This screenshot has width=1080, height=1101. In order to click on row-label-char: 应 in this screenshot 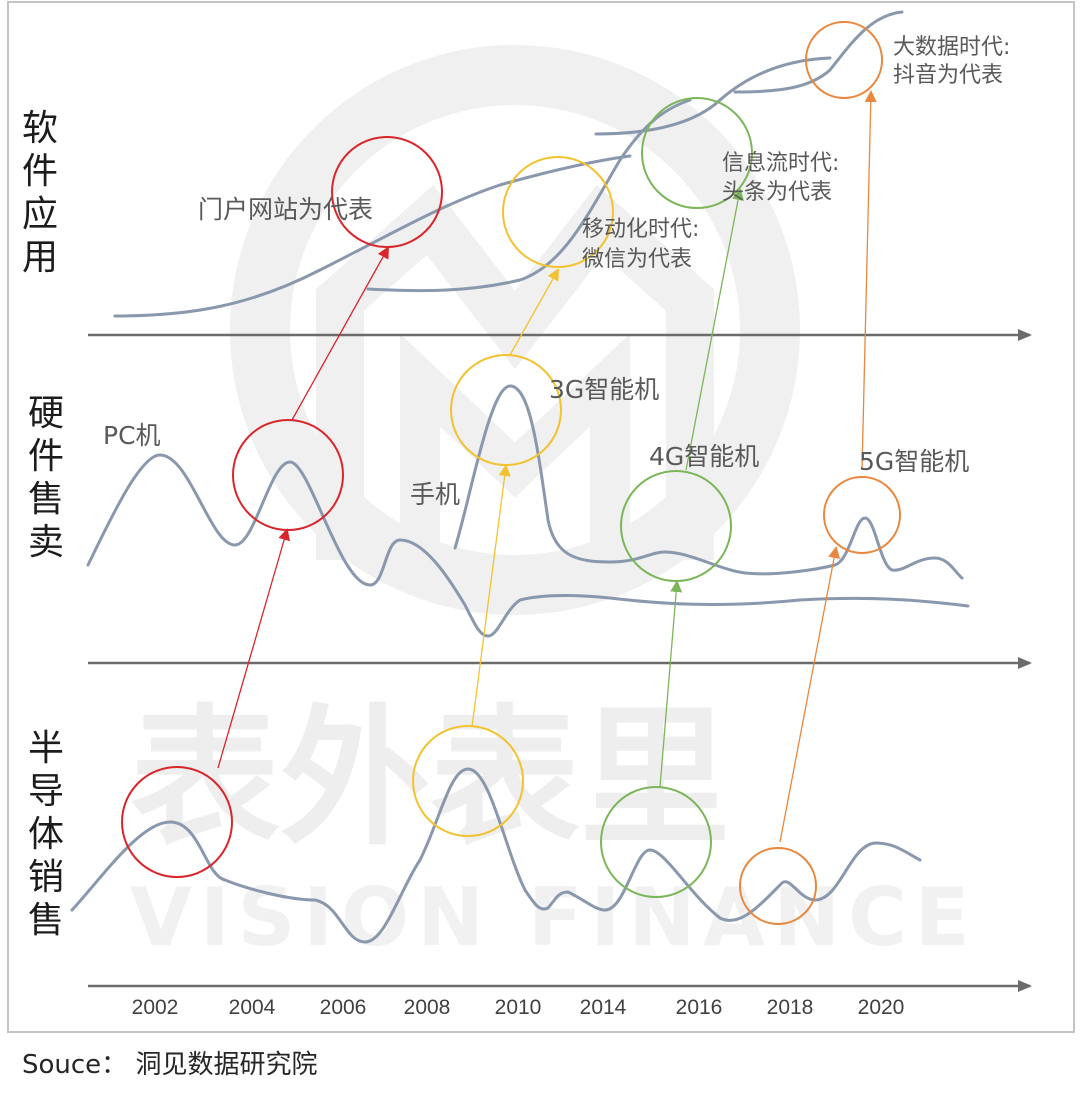, I will do `click(40, 214)`.